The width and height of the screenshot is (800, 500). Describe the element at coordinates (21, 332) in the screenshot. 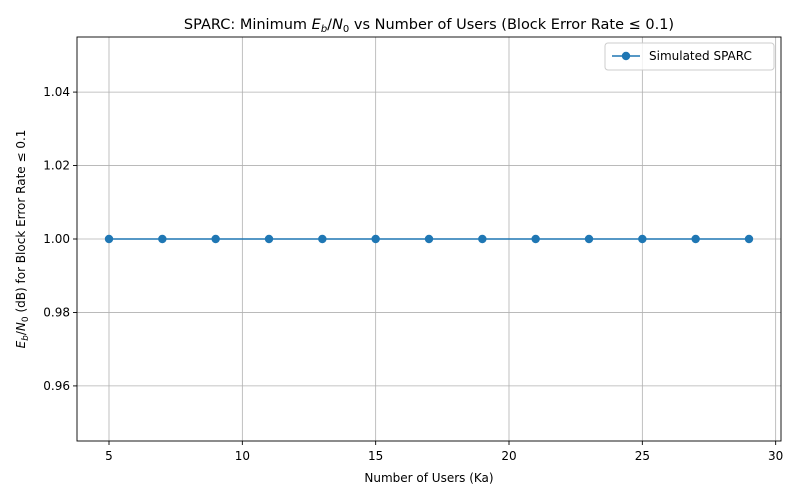

I see `y-axis-title-slash: /` at that location.